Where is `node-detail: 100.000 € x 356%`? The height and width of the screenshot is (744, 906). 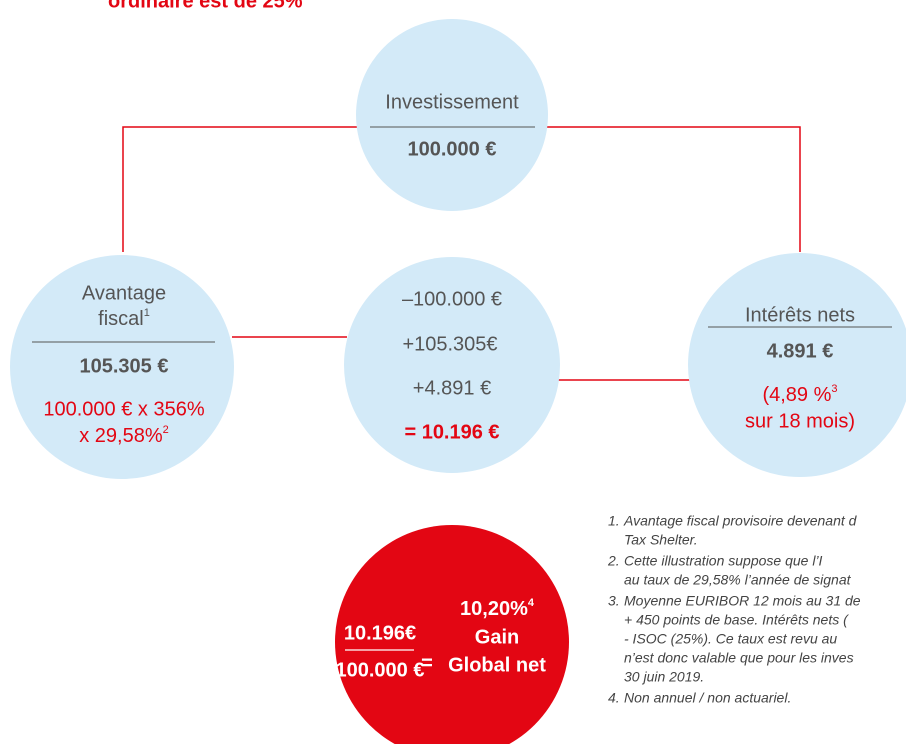
node-detail: 100.000 € x 356% is located at coordinates (123, 409).